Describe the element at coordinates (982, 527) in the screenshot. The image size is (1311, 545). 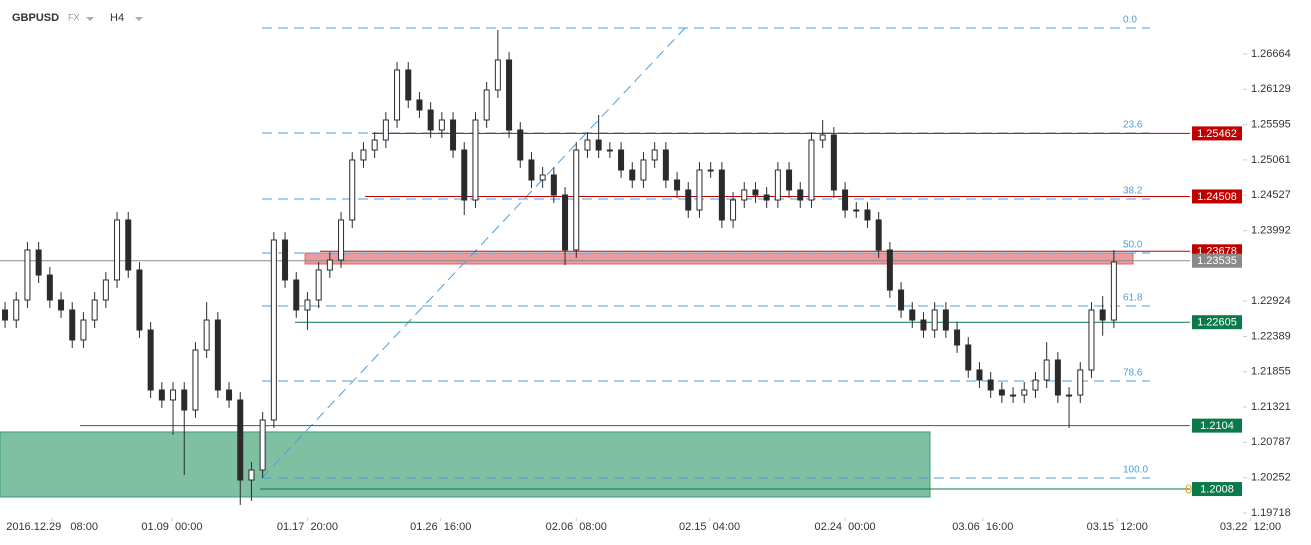
I see `x-tick-label: 03.06 16:00` at that location.